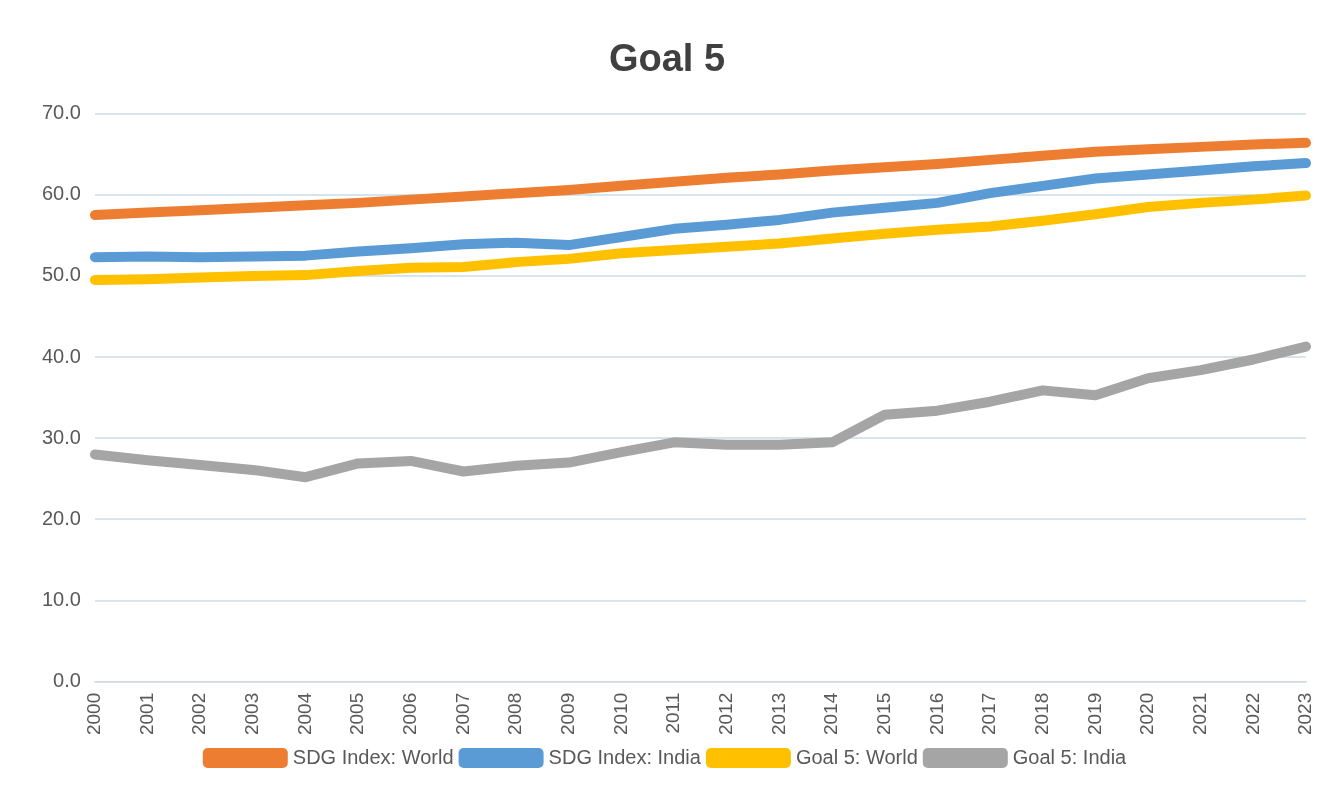  Describe the element at coordinates (515, 714) in the screenshot. I see `x-tick-label: 2008` at that location.